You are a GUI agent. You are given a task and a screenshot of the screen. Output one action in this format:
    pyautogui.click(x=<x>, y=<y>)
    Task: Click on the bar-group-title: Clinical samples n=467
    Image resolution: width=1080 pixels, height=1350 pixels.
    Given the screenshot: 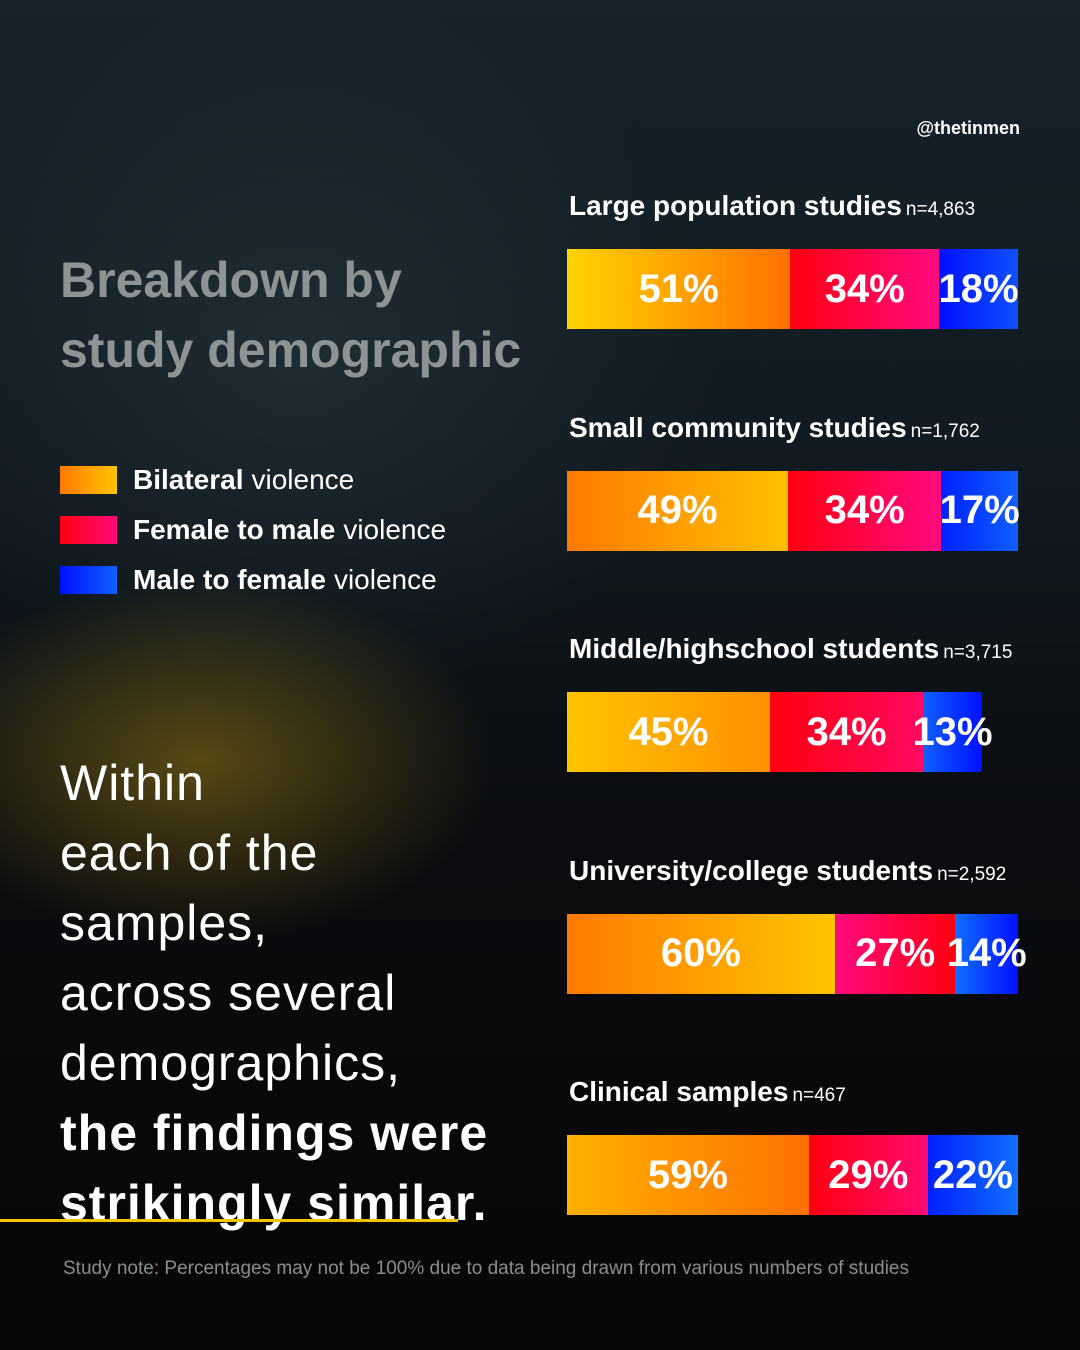 What is the action you would take?
    pyautogui.click(x=707, y=1092)
    